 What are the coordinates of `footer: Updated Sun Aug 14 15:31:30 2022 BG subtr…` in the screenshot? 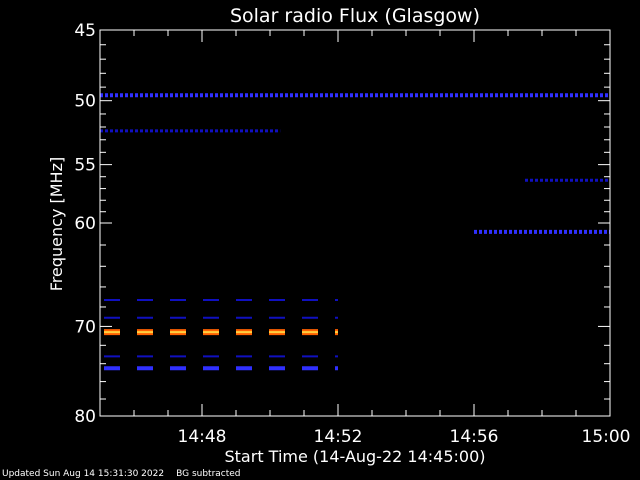 It's located at (127, 474).